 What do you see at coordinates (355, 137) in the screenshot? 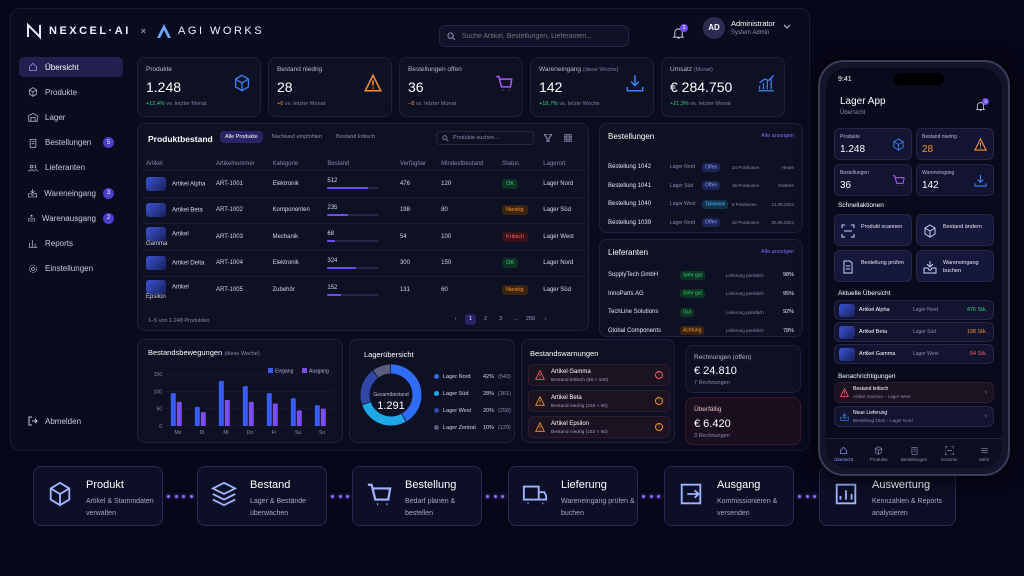
I see `filter-tab-2: Bestand kritisch` at bounding box center [355, 137].